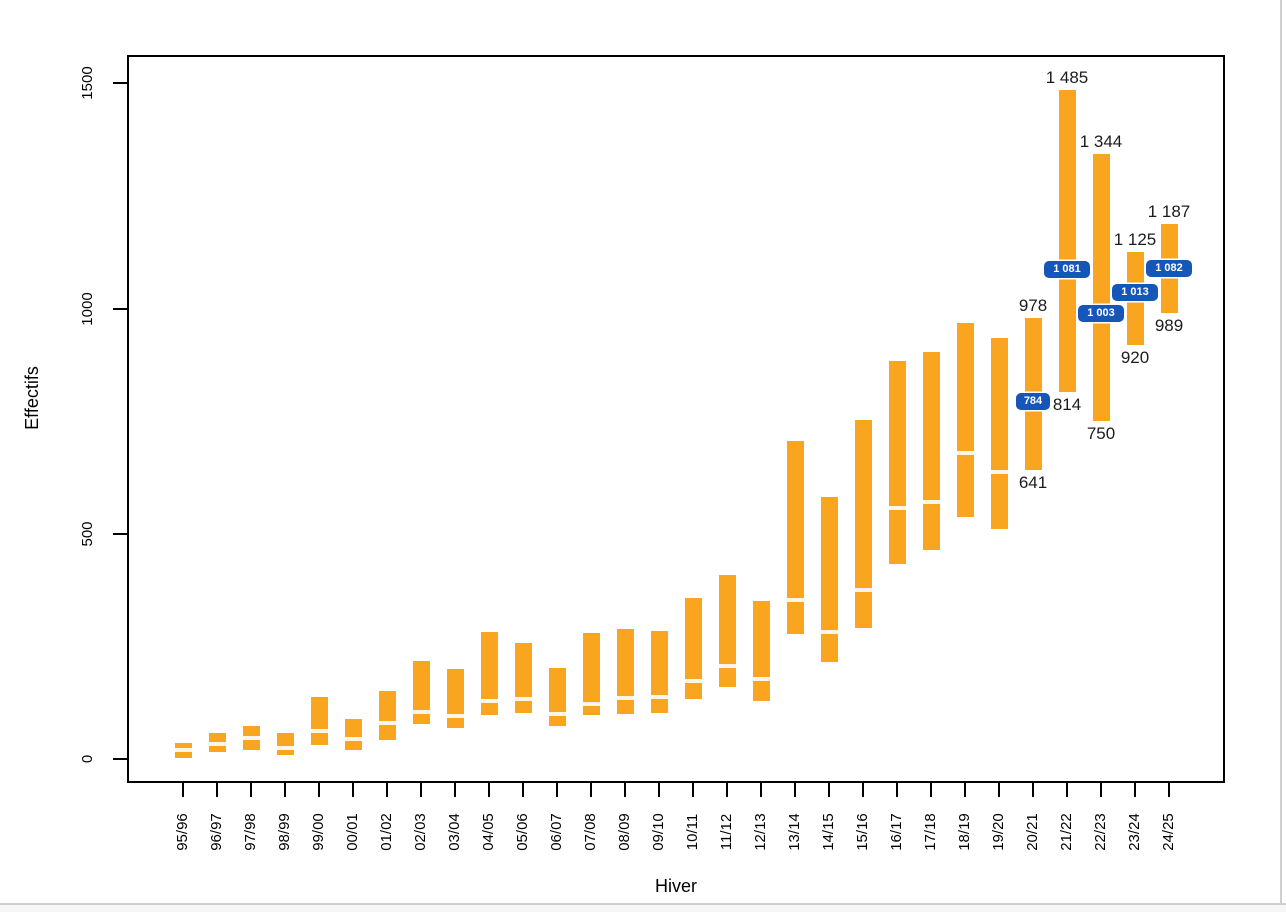 This screenshot has width=1286, height=912. I want to click on annotation-min-value: 750, so click(1101, 434).